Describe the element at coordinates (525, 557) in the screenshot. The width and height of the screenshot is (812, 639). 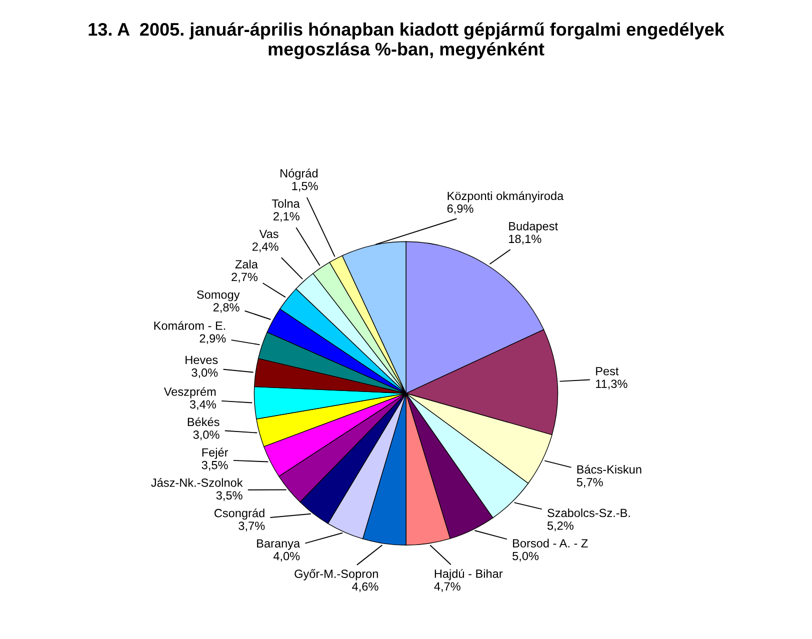
I see `data-label: 5,0%` at that location.